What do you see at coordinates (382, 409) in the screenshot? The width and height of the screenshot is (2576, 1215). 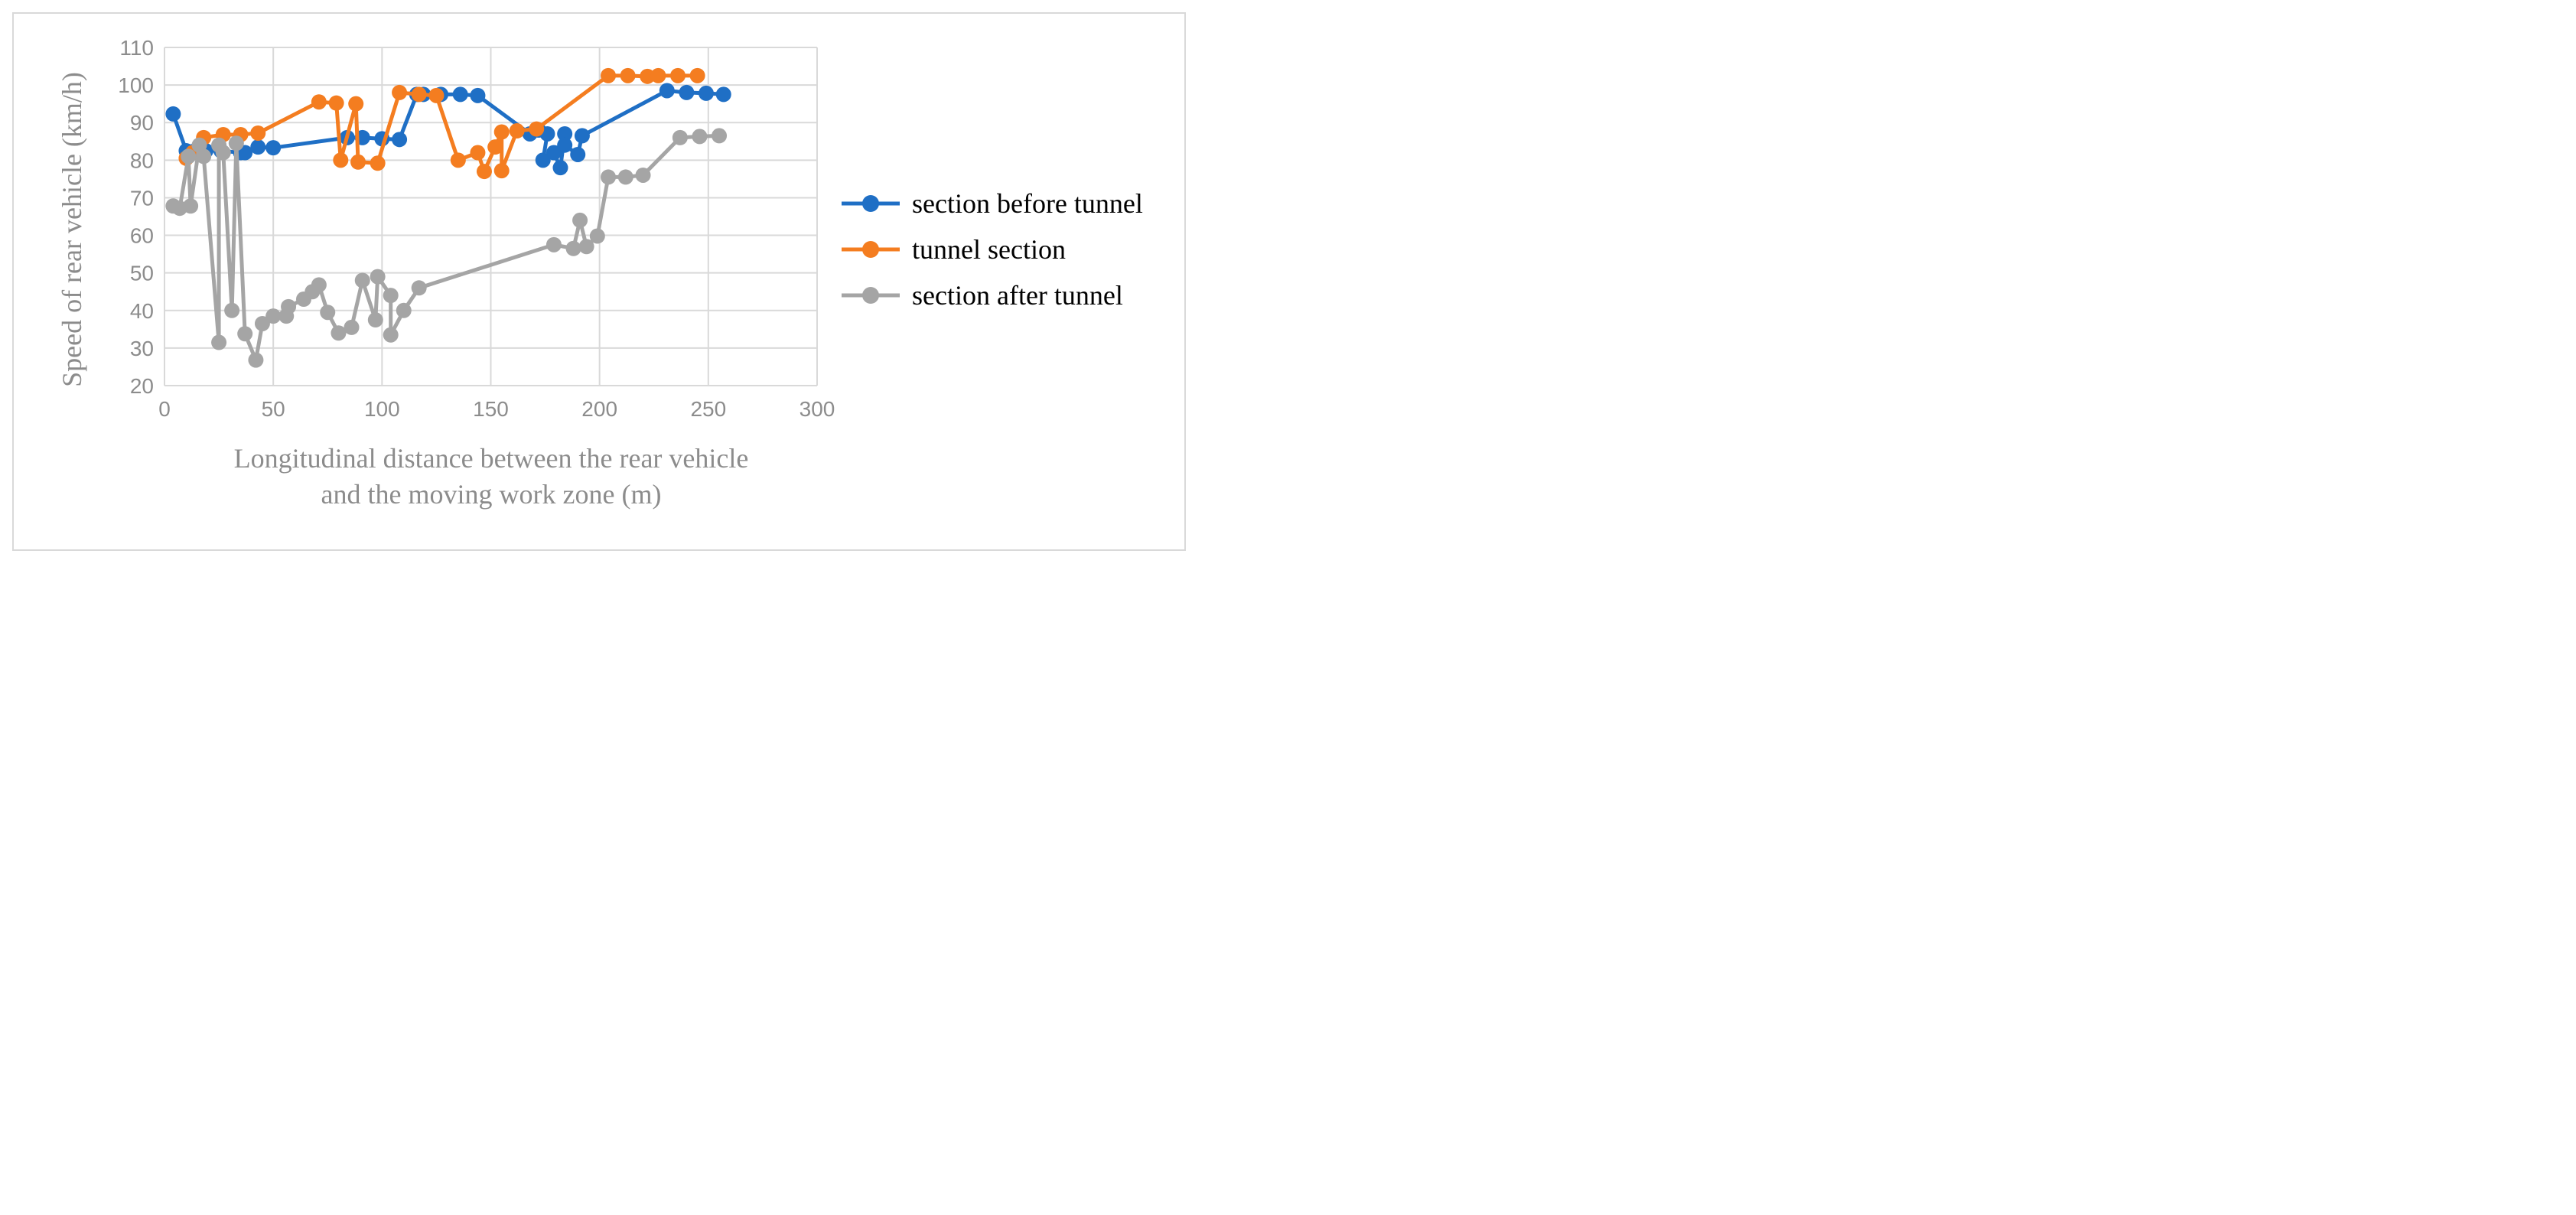 I see `x-tick-label: 100` at bounding box center [382, 409].